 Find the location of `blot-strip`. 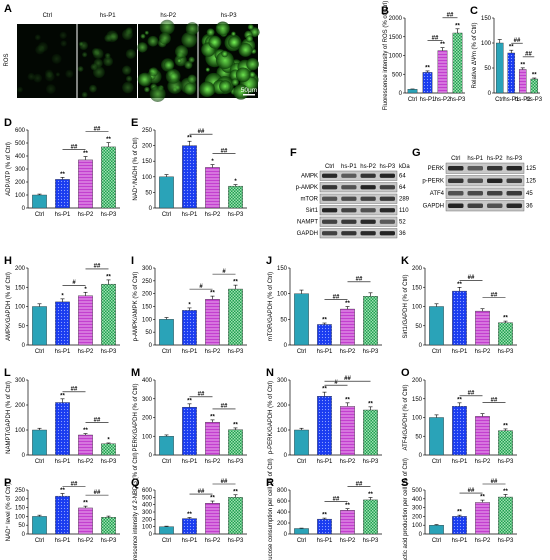

blot-strip is located at coordinates (358, 221).